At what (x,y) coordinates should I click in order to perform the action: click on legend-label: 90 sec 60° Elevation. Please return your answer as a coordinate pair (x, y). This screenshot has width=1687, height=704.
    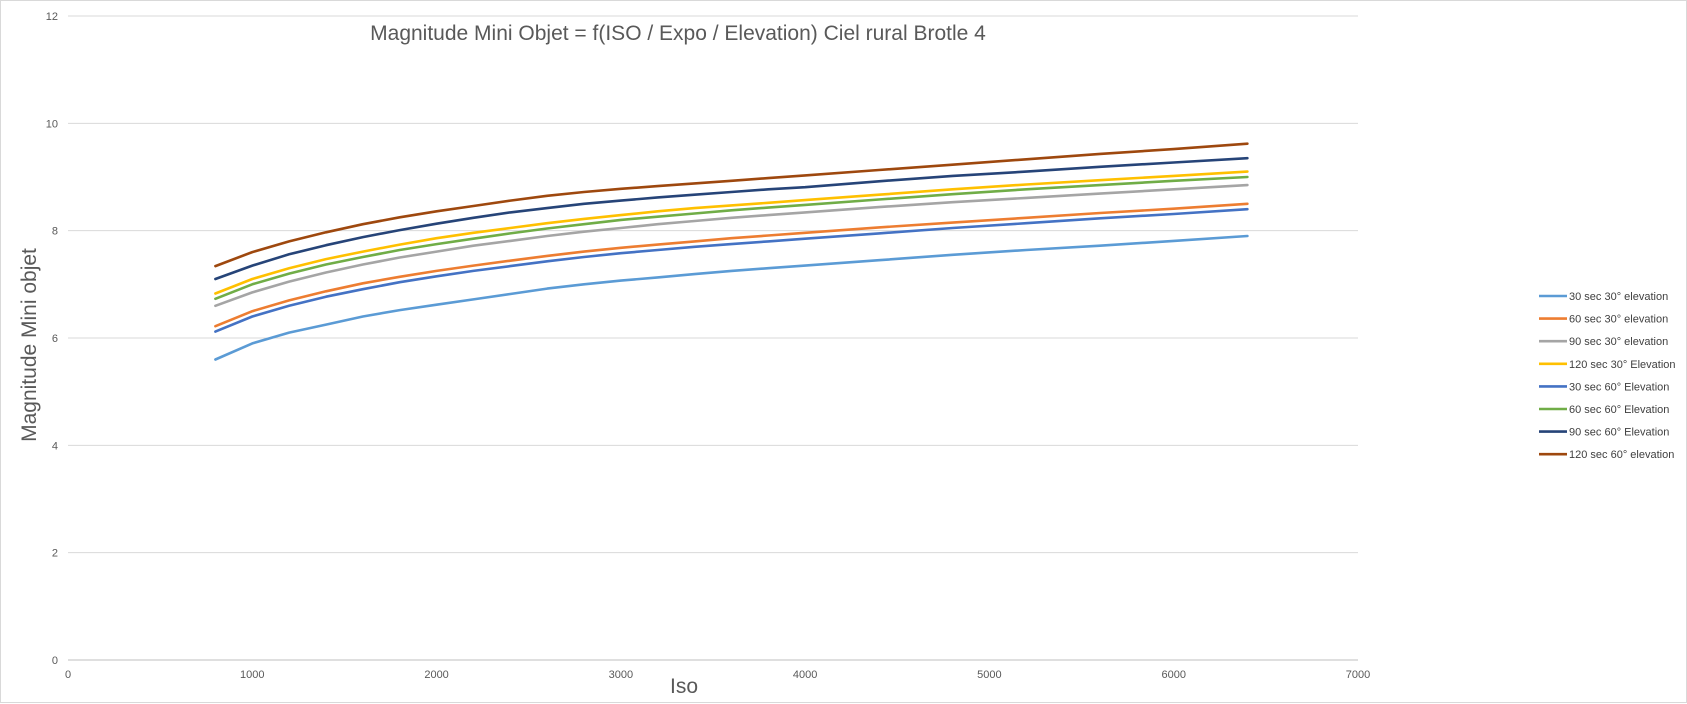
    Looking at the image, I should click on (1619, 433).